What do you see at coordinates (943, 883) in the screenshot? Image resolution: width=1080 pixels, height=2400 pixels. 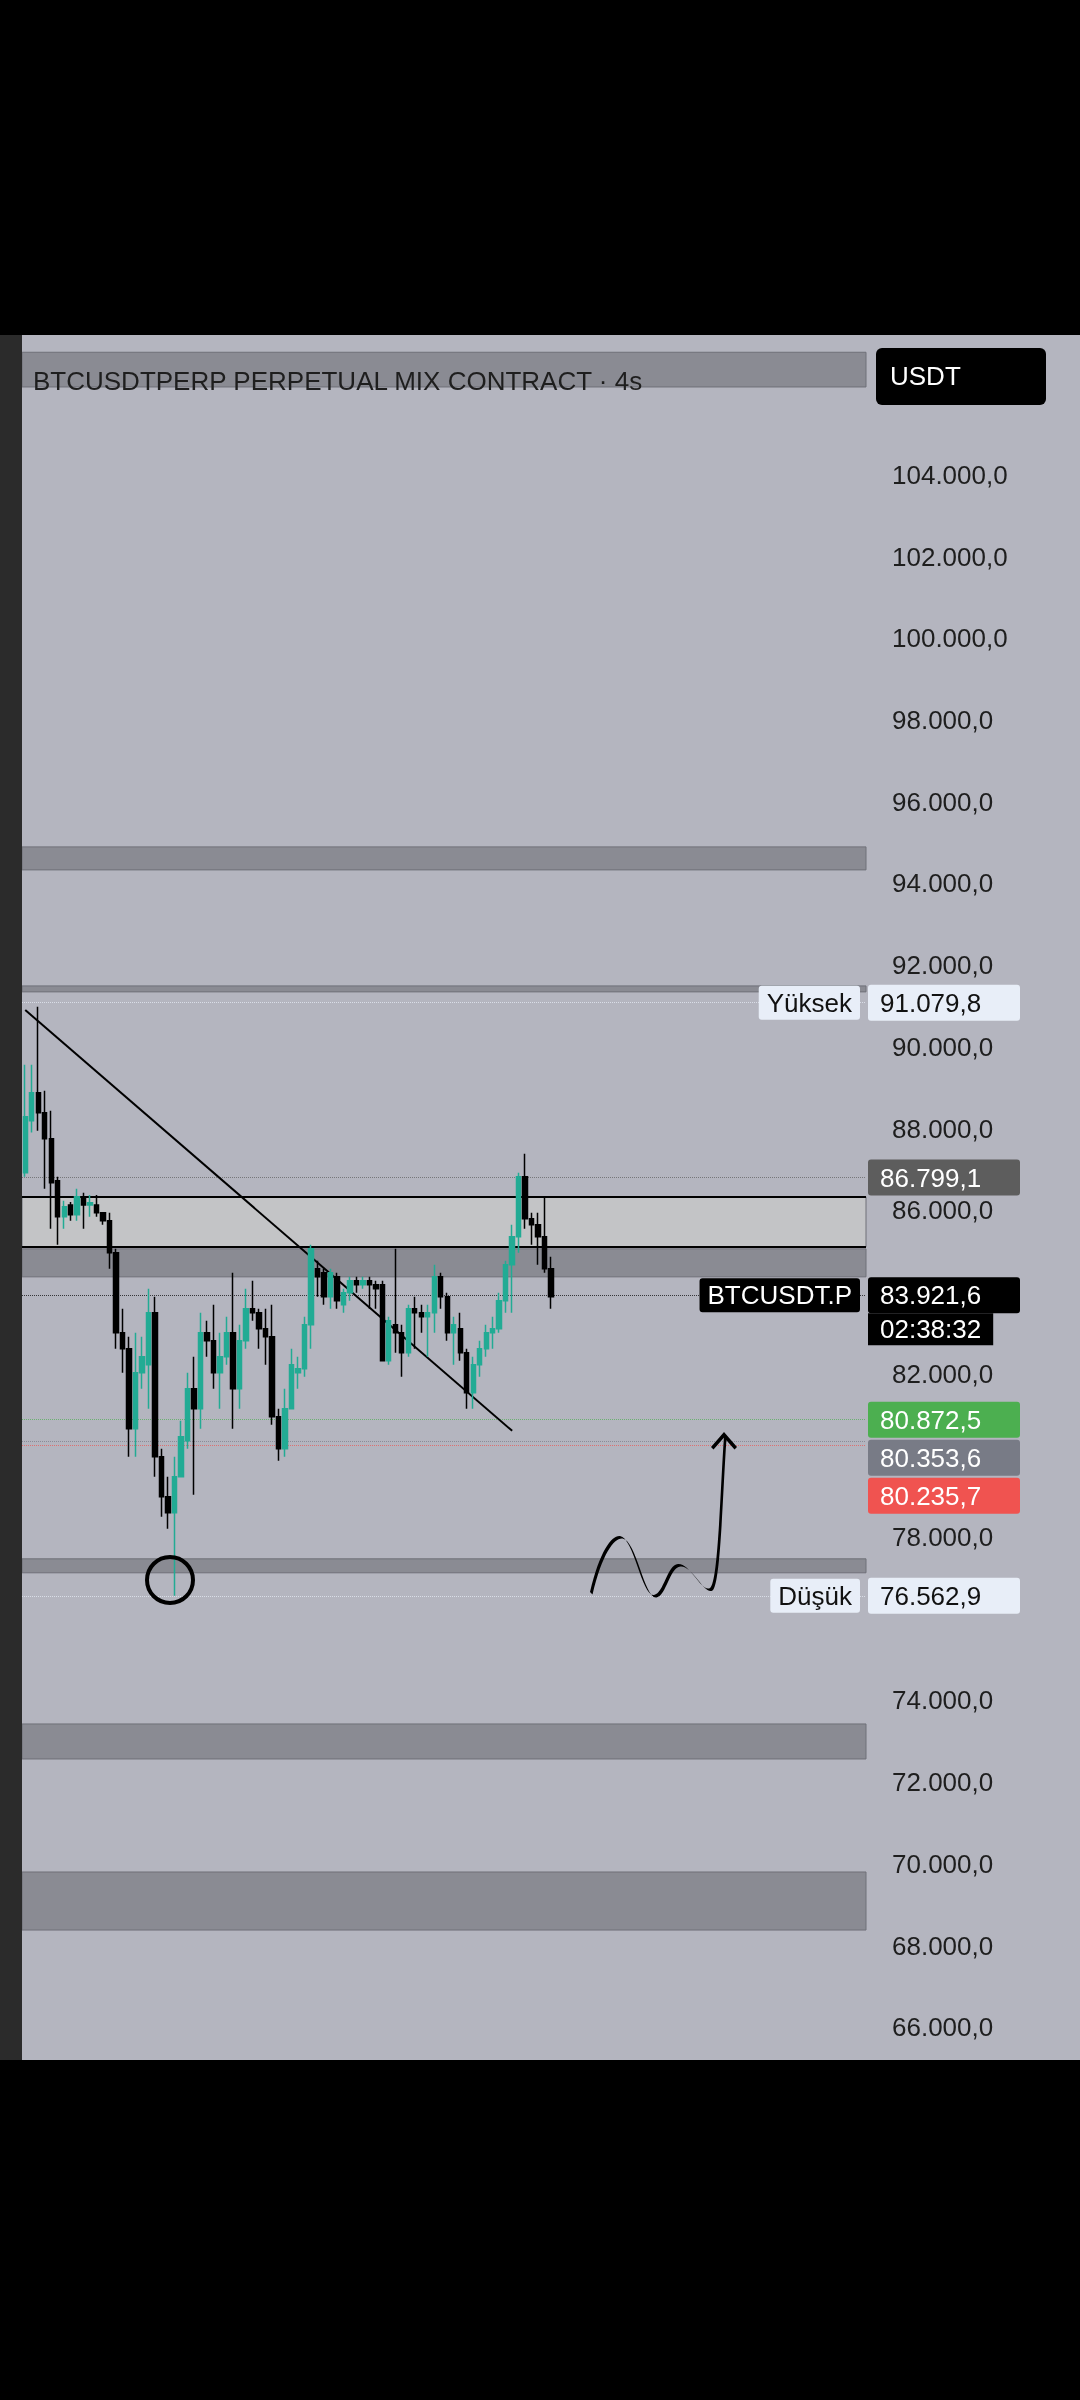 I see `y-tick-label: 94.000,0` at bounding box center [943, 883].